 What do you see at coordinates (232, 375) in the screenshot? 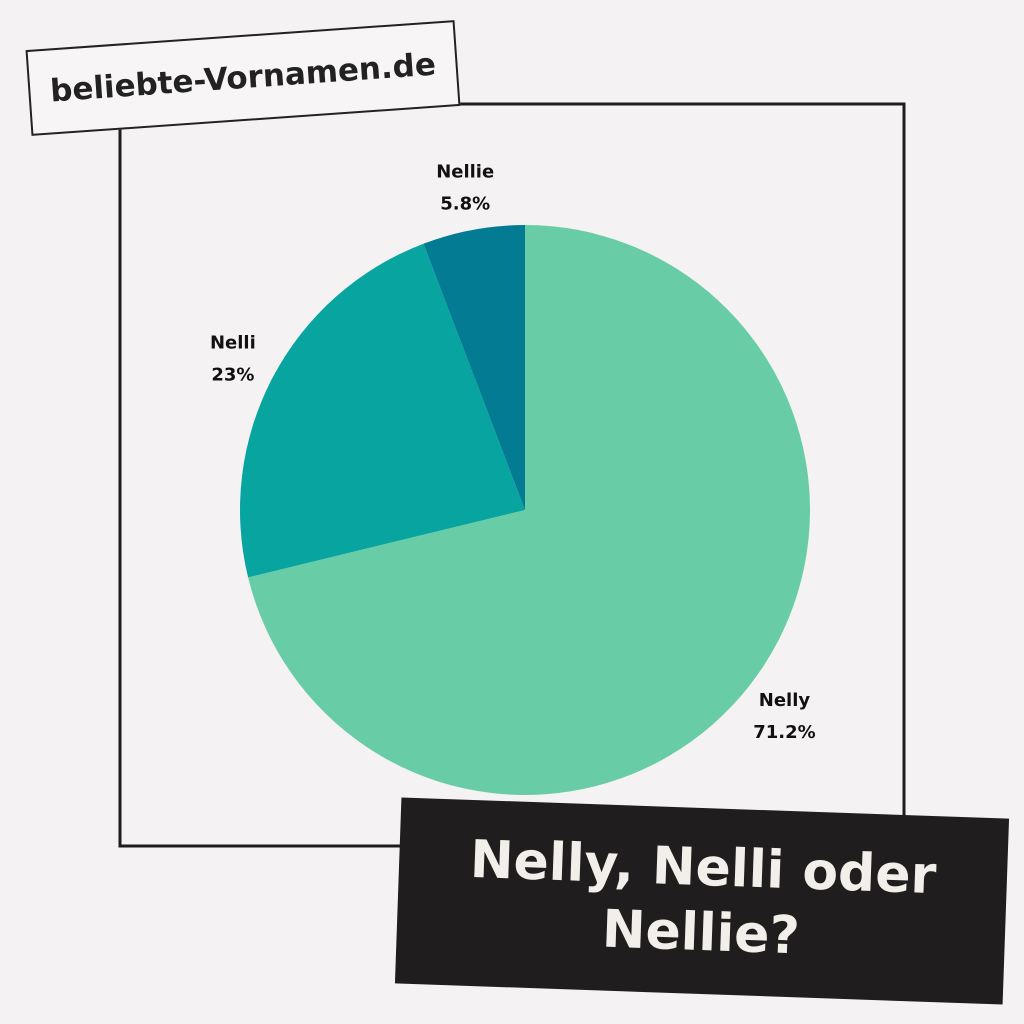
I see `slice-value-label: 23%` at bounding box center [232, 375].